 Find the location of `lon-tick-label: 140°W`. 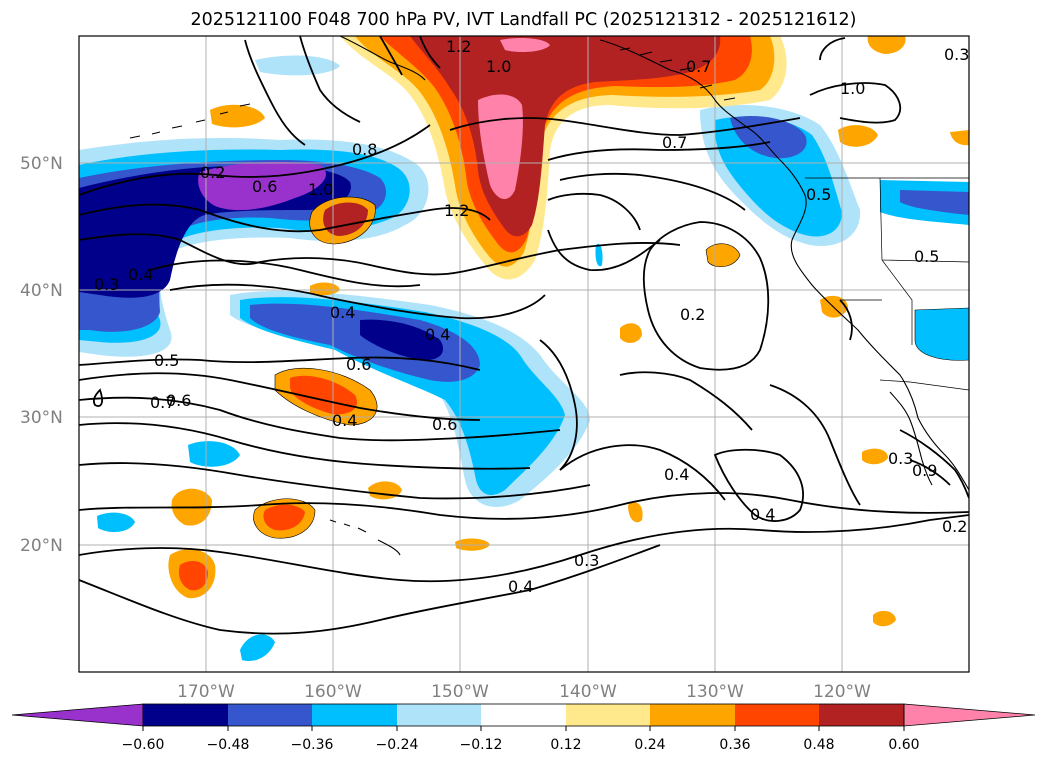

lon-tick-label: 140°W is located at coordinates (588, 692).